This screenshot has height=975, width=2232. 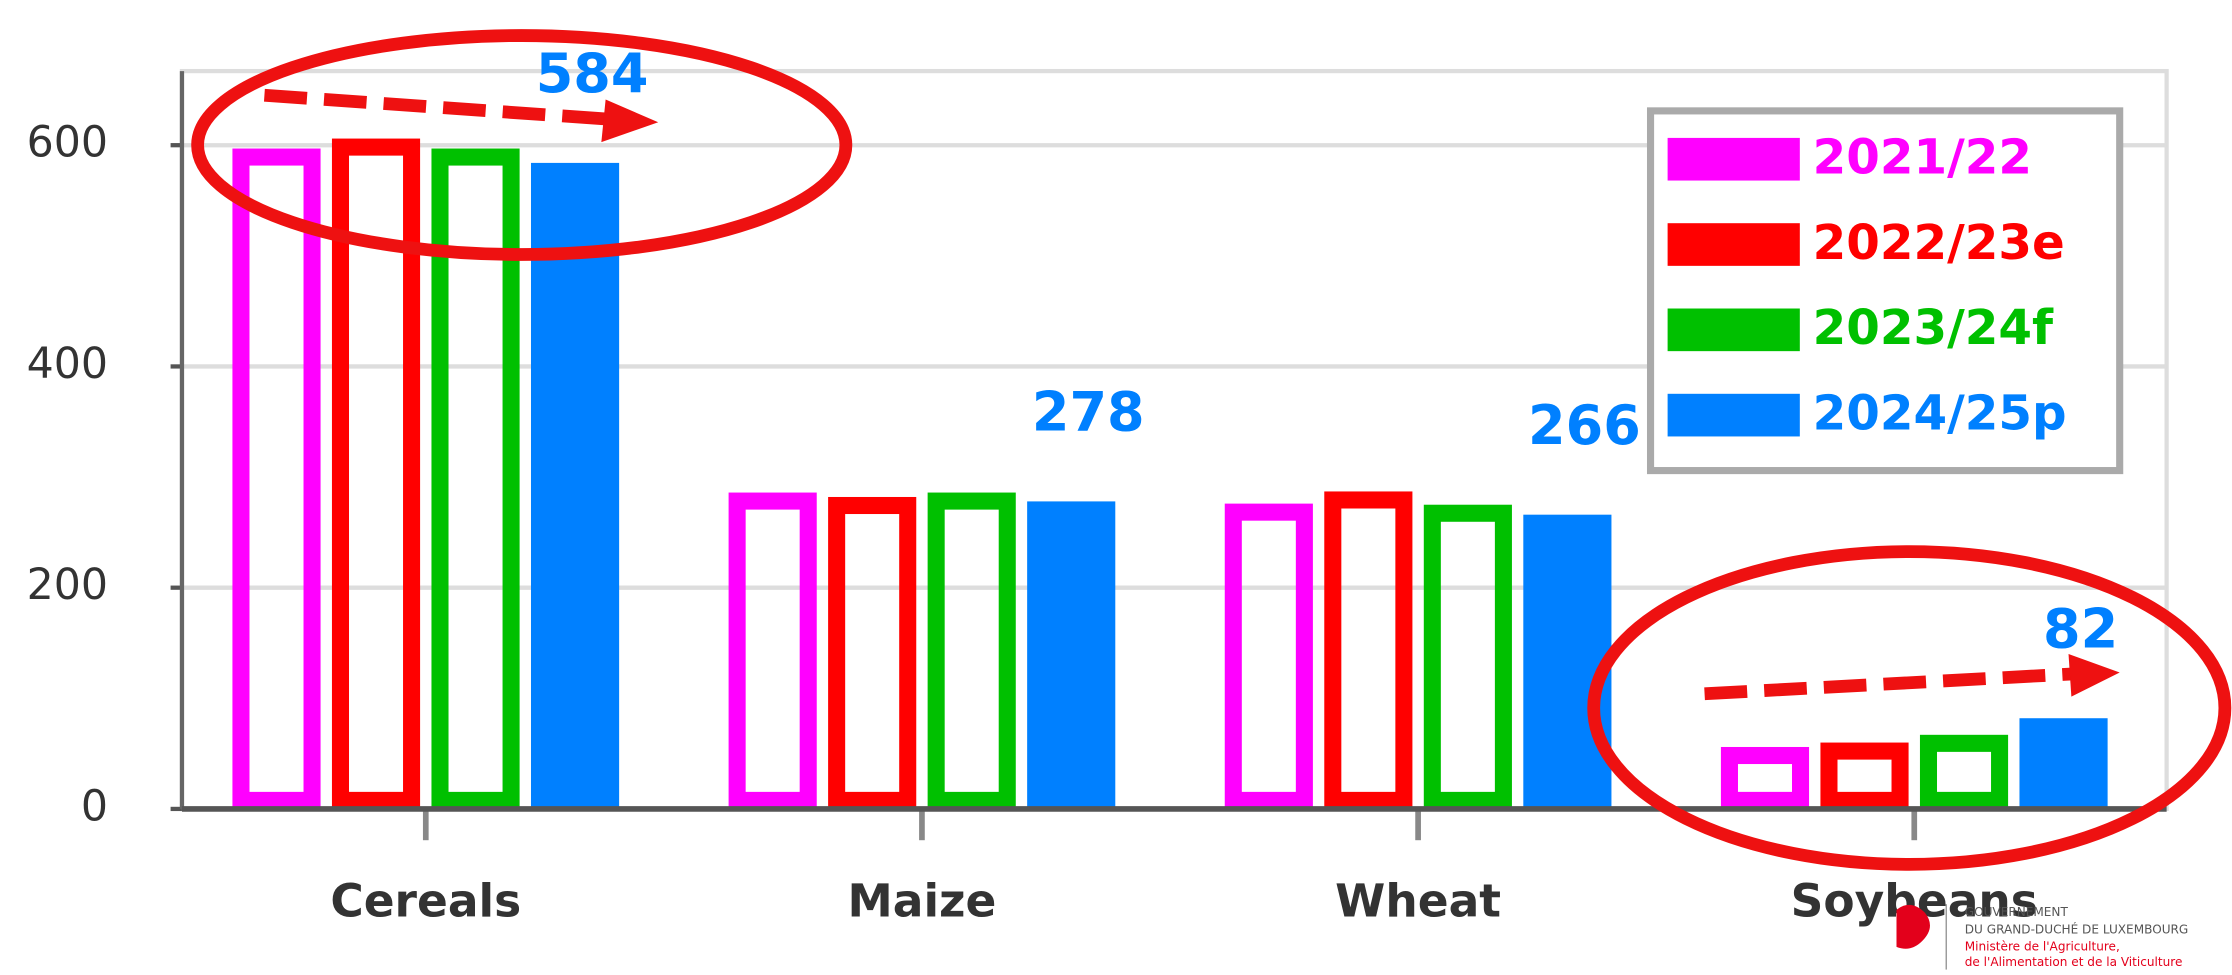 I want to click on x-tick-label: Wheat, so click(x=1418, y=901).